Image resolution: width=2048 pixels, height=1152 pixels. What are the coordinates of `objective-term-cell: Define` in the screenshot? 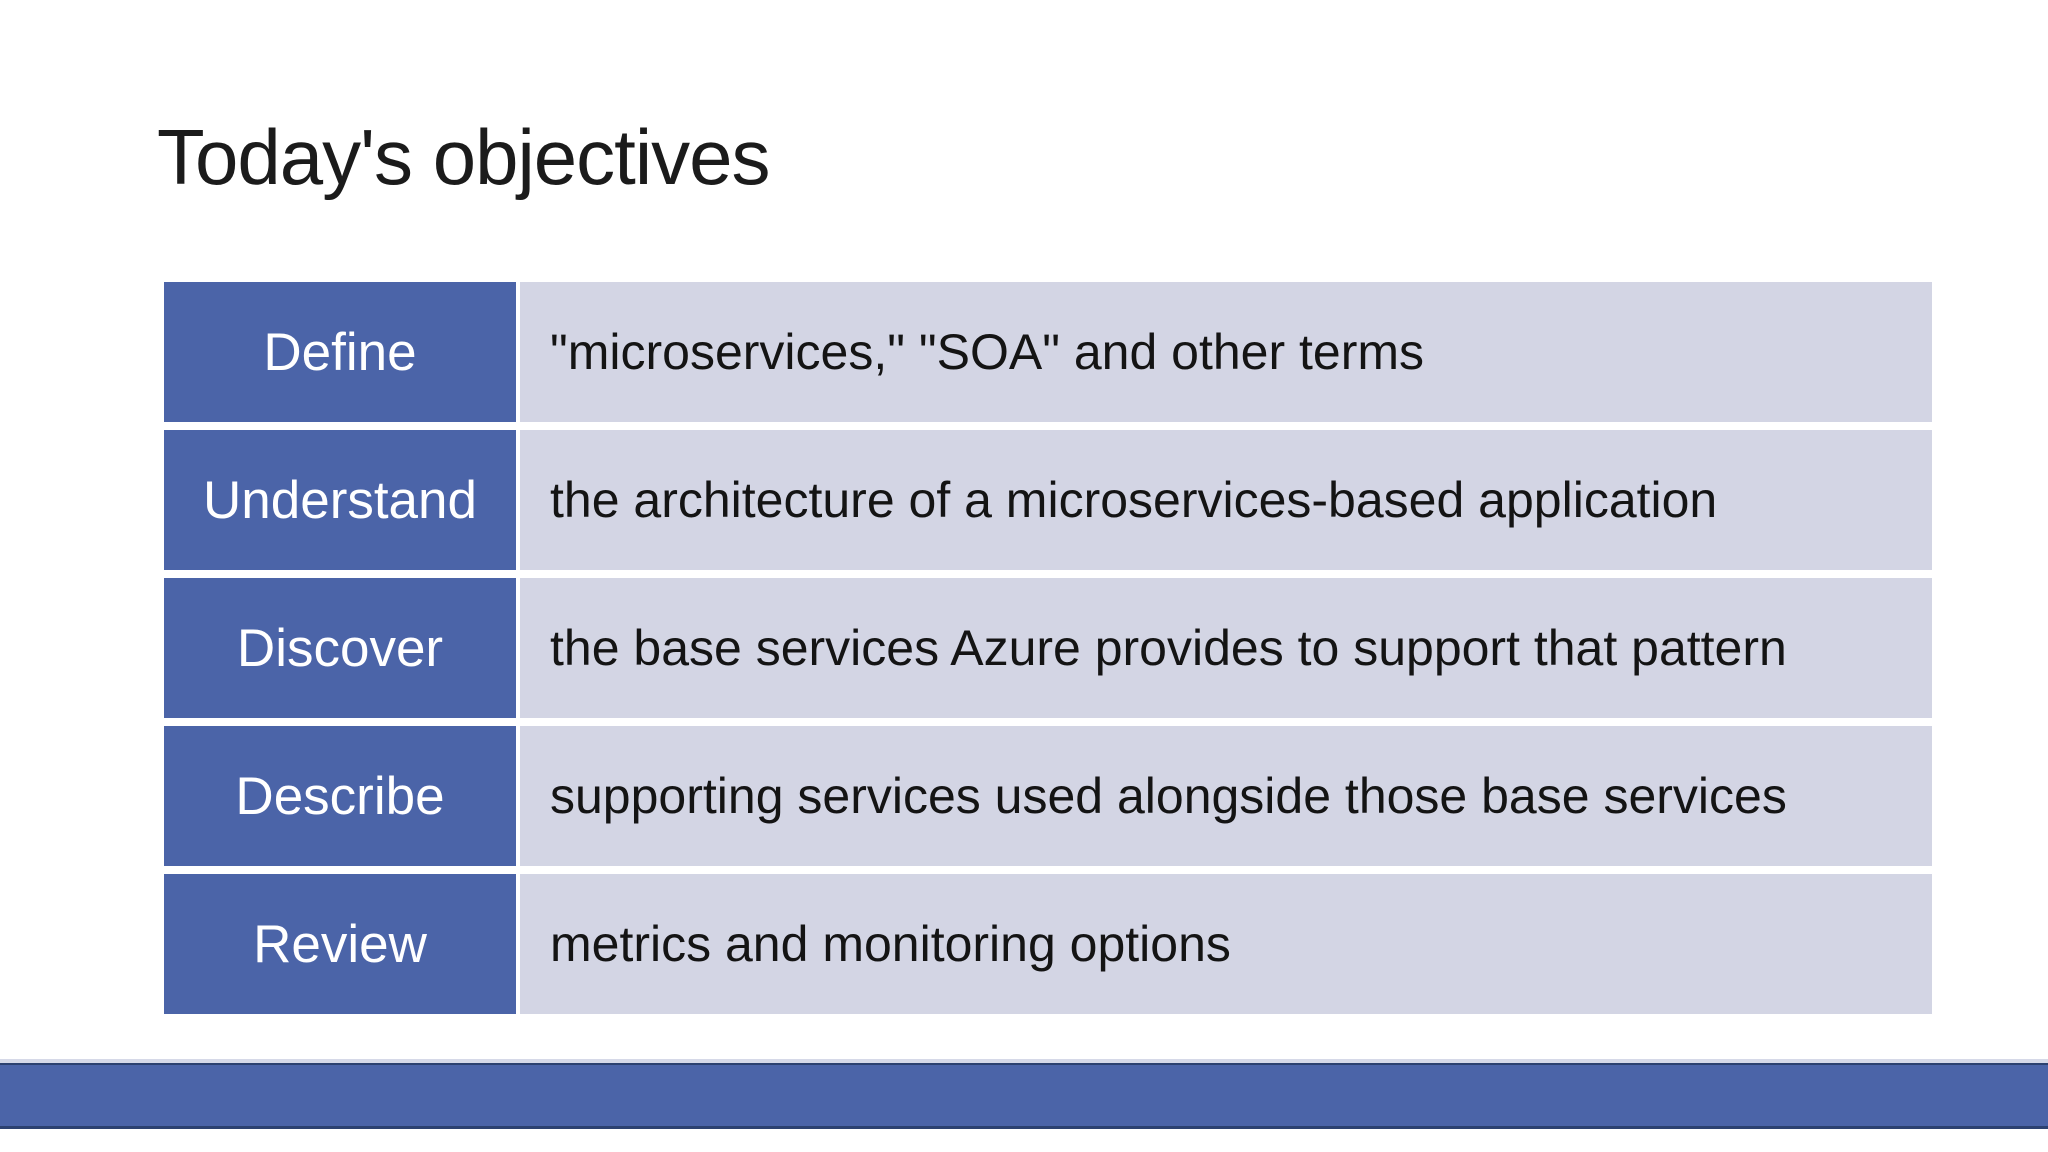 It's located at (340, 352).